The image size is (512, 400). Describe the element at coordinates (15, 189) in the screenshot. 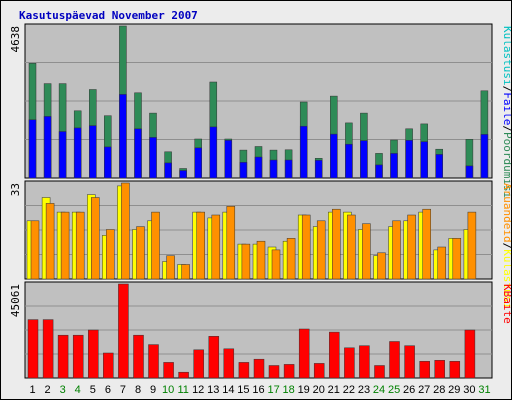

I see `y-max-label: 33` at that location.